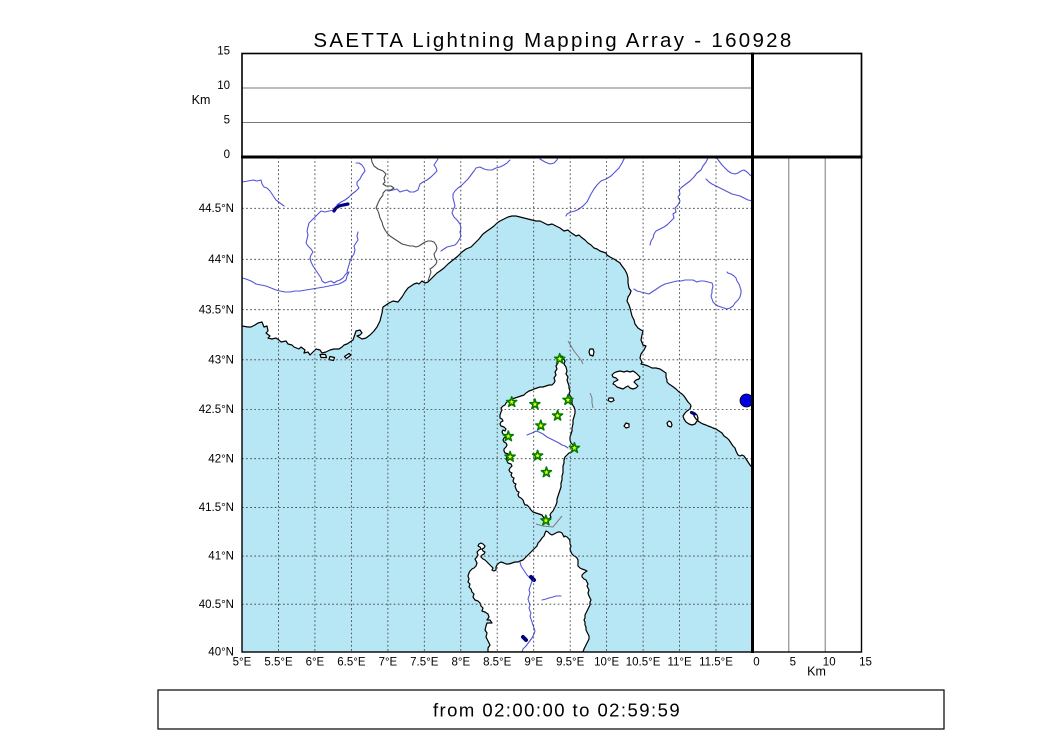  Describe the element at coordinates (533, 663) in the screenshot. I see `svg-text: 9°E` at that location.